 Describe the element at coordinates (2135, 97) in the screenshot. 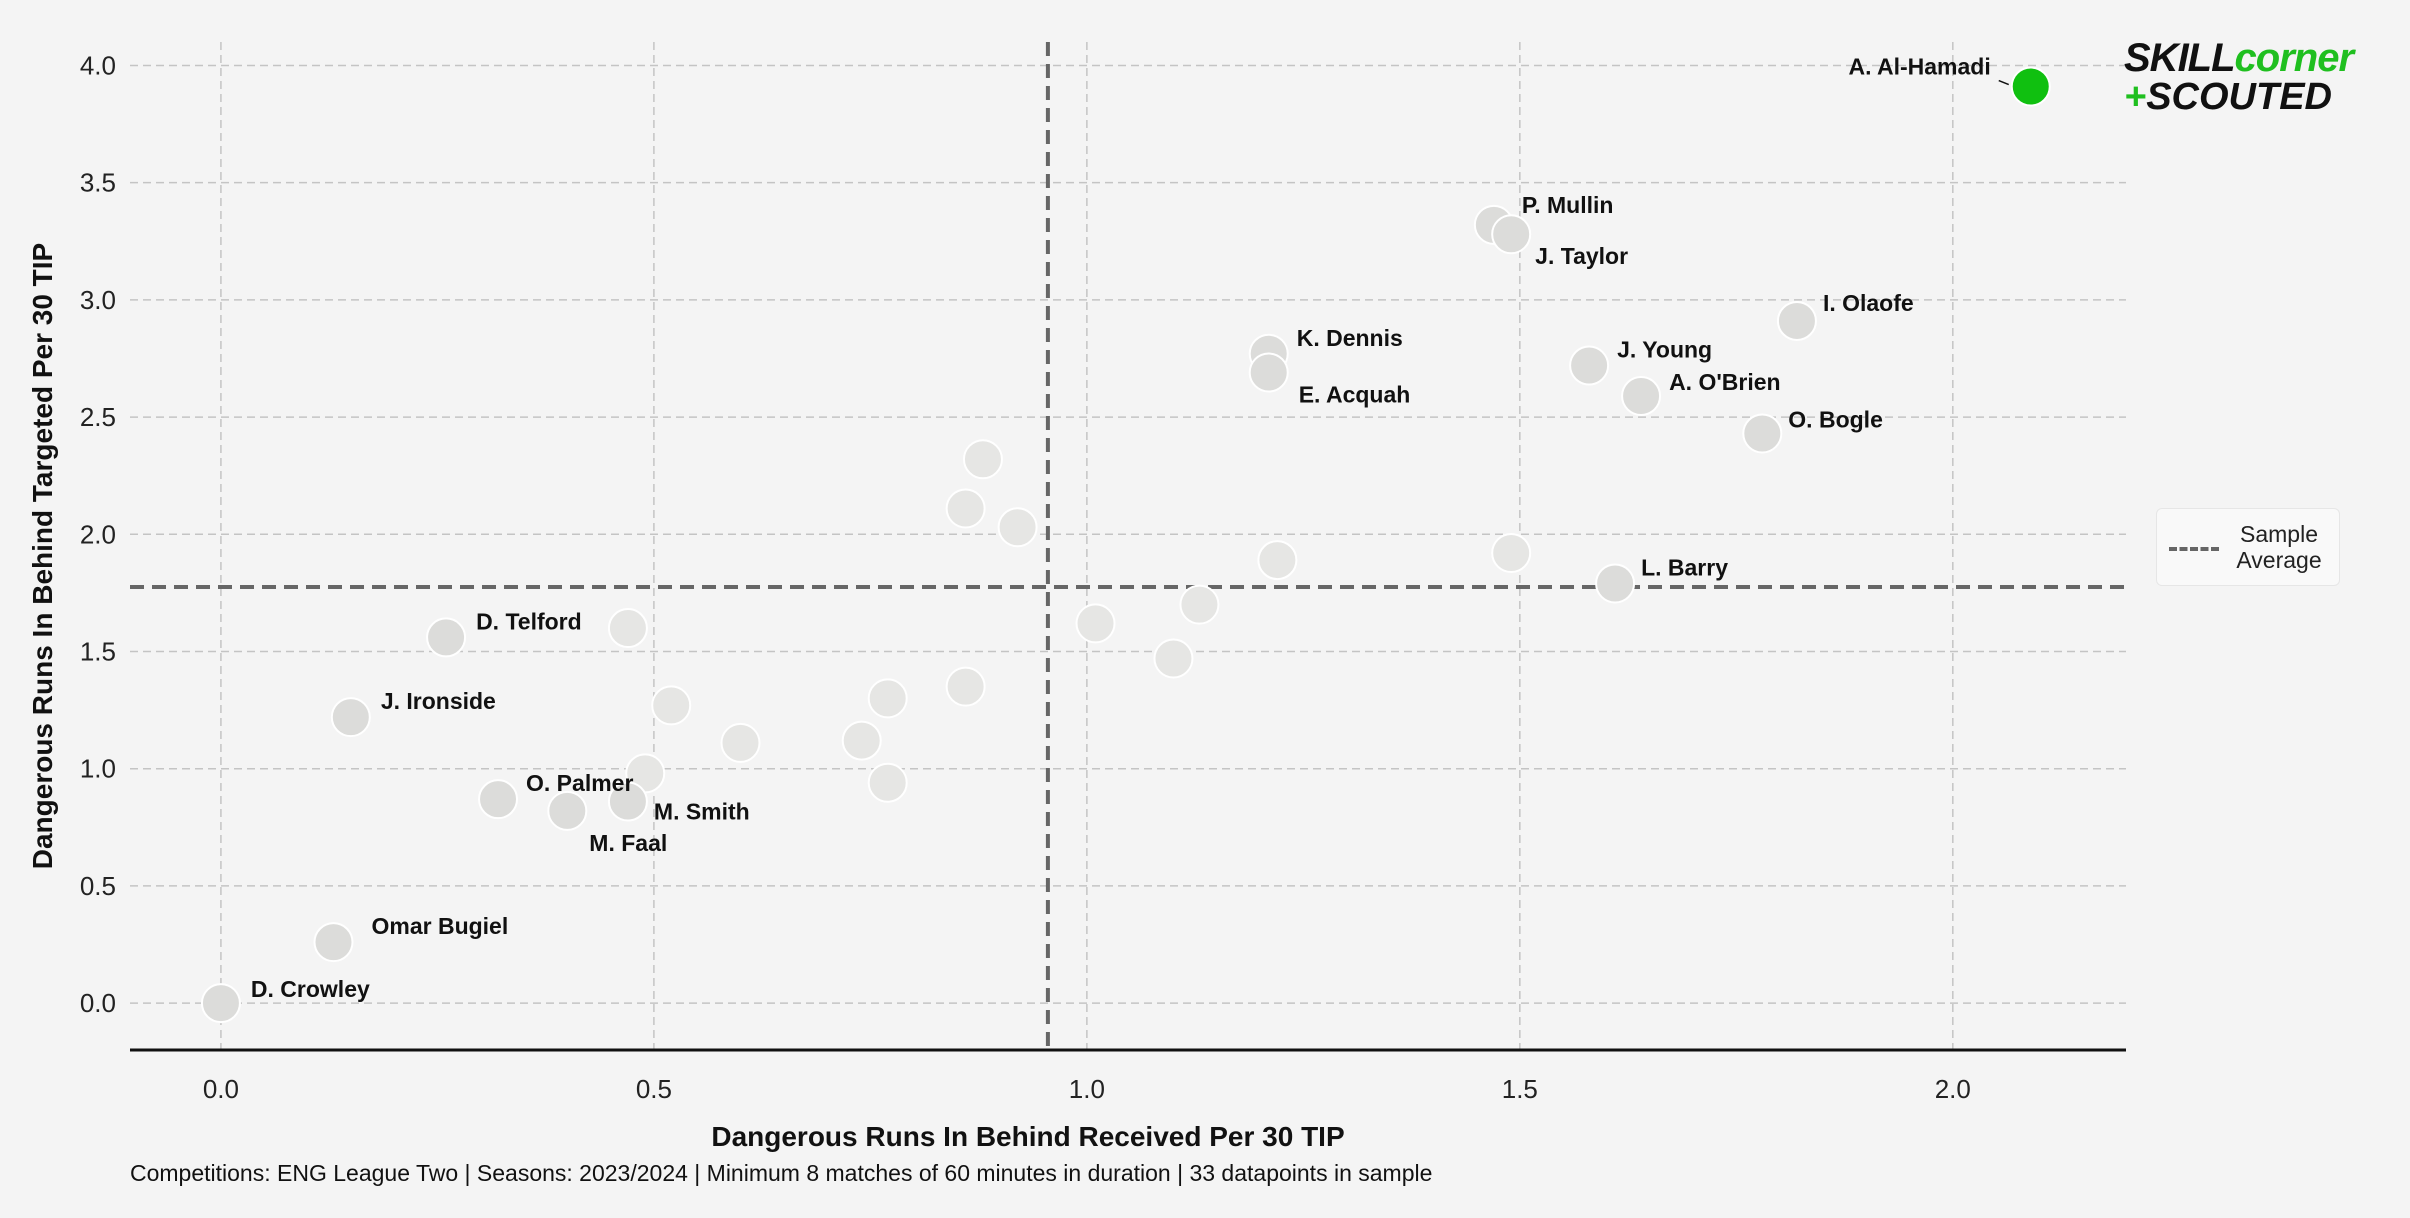

I see `logo-plus-text: +` at that location.